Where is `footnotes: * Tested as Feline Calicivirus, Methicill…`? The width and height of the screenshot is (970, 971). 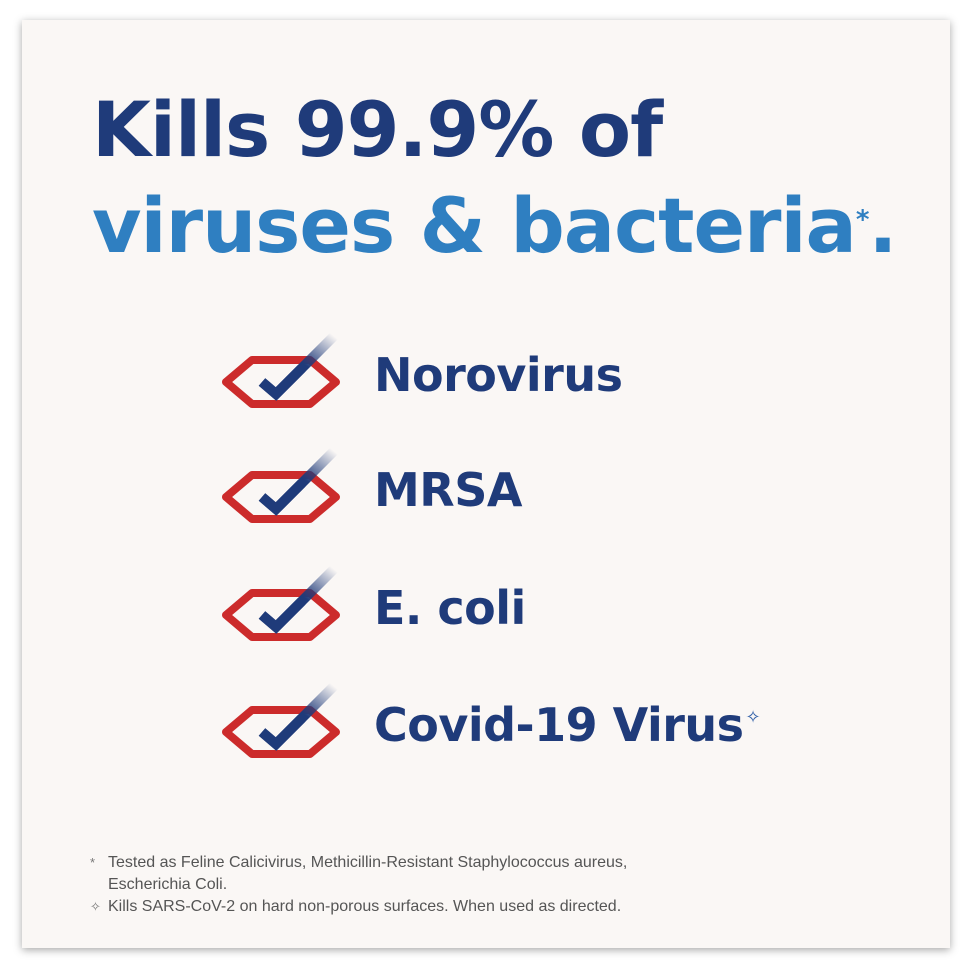 footnotes: * Tested as Feline Calicivirus, Methicill… is located at coordinates (359, 885).